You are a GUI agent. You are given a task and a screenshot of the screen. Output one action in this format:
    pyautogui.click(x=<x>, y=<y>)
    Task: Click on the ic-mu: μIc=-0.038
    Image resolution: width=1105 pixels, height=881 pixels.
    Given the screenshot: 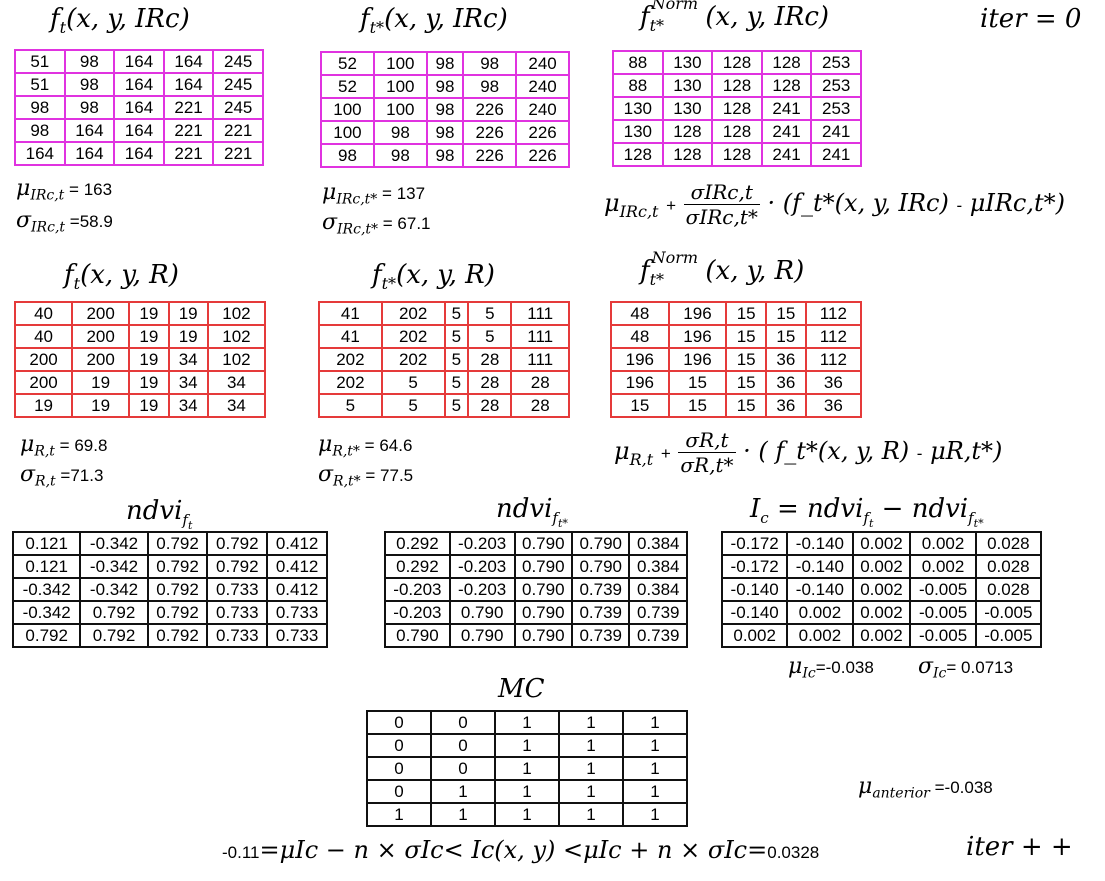 What is the action you would take?
    pyautogui.click(x=831, y=668)
    